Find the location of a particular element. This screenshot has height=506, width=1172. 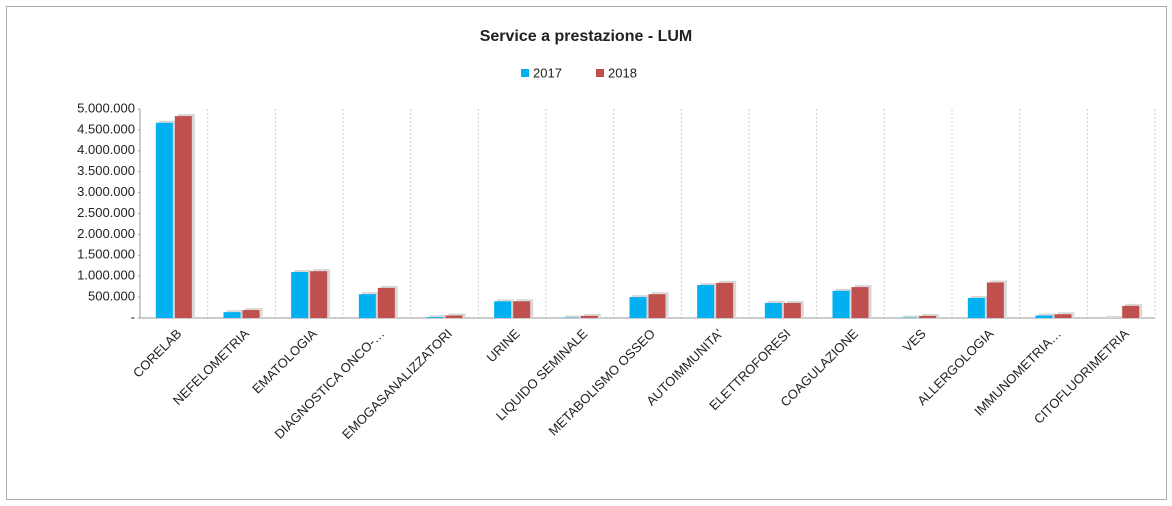

legend-label: 2018 is located at coordinates (622, 72).